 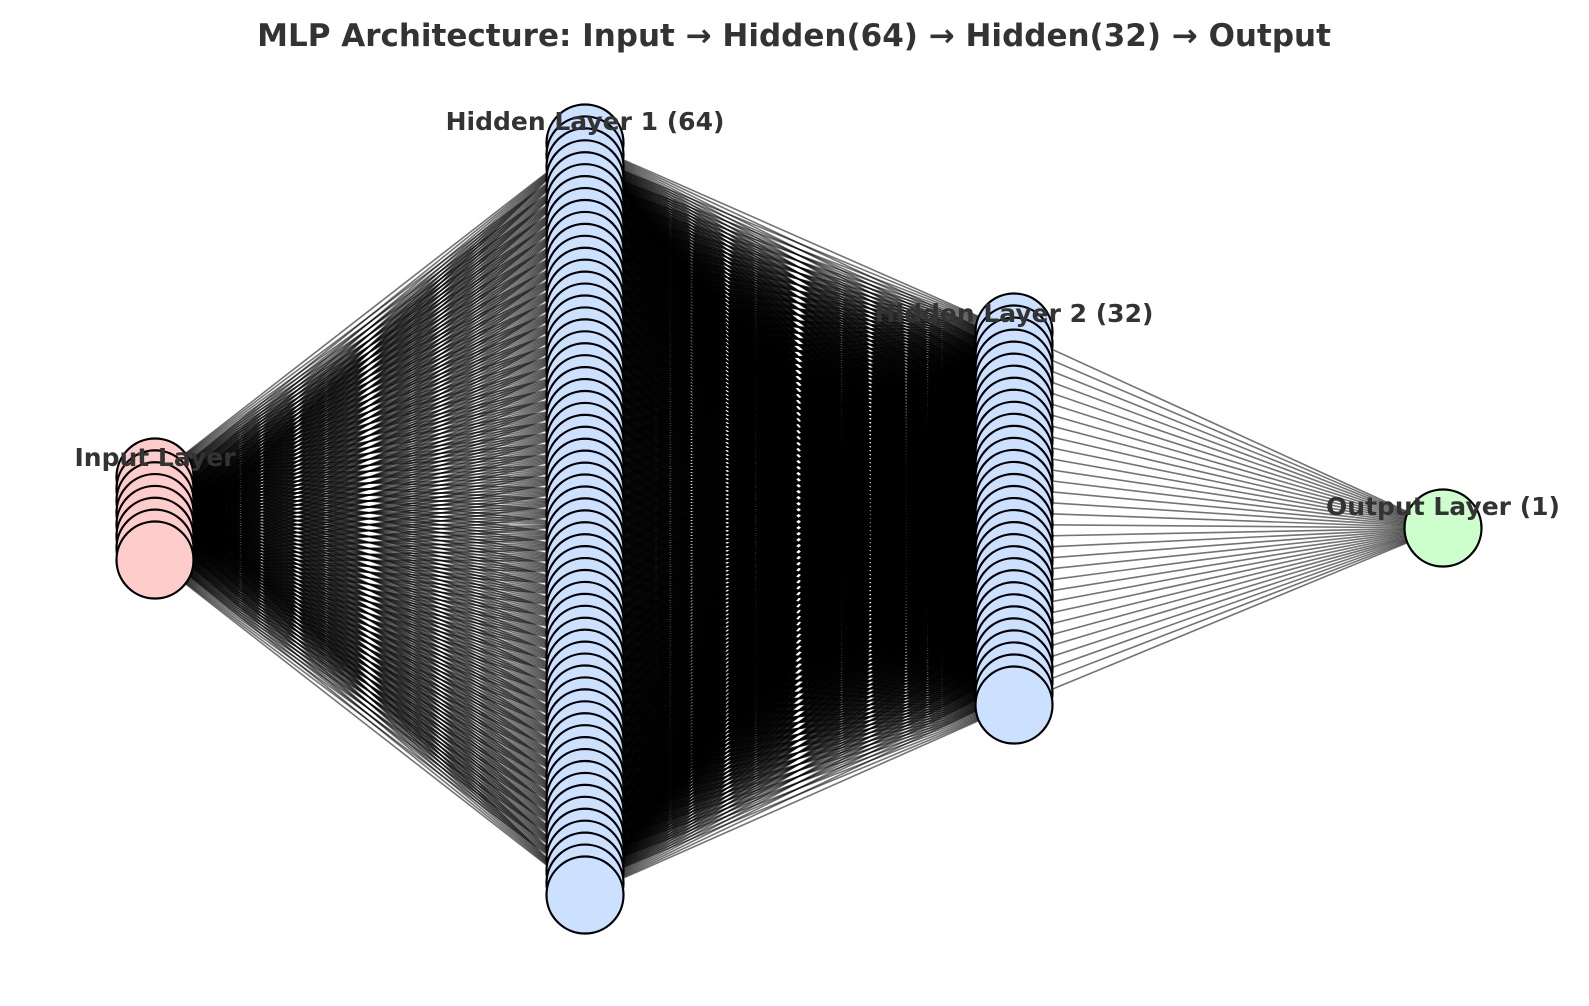 I want to click on layer-label-output: Output Layer (1), so click(x=1443, y=506).